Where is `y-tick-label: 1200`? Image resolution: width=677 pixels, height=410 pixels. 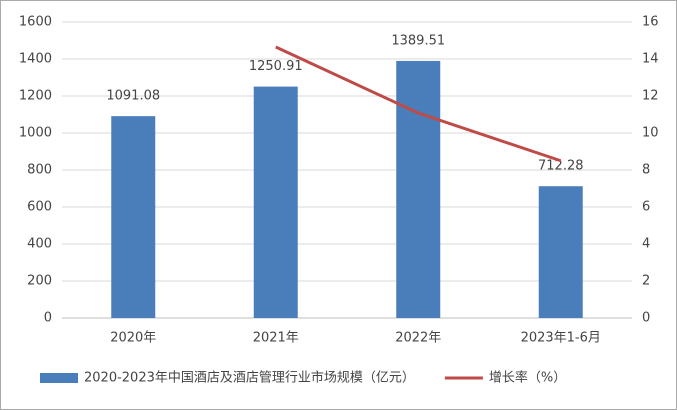
y-tick-label: 1200 is located at coordinates (35, 96).